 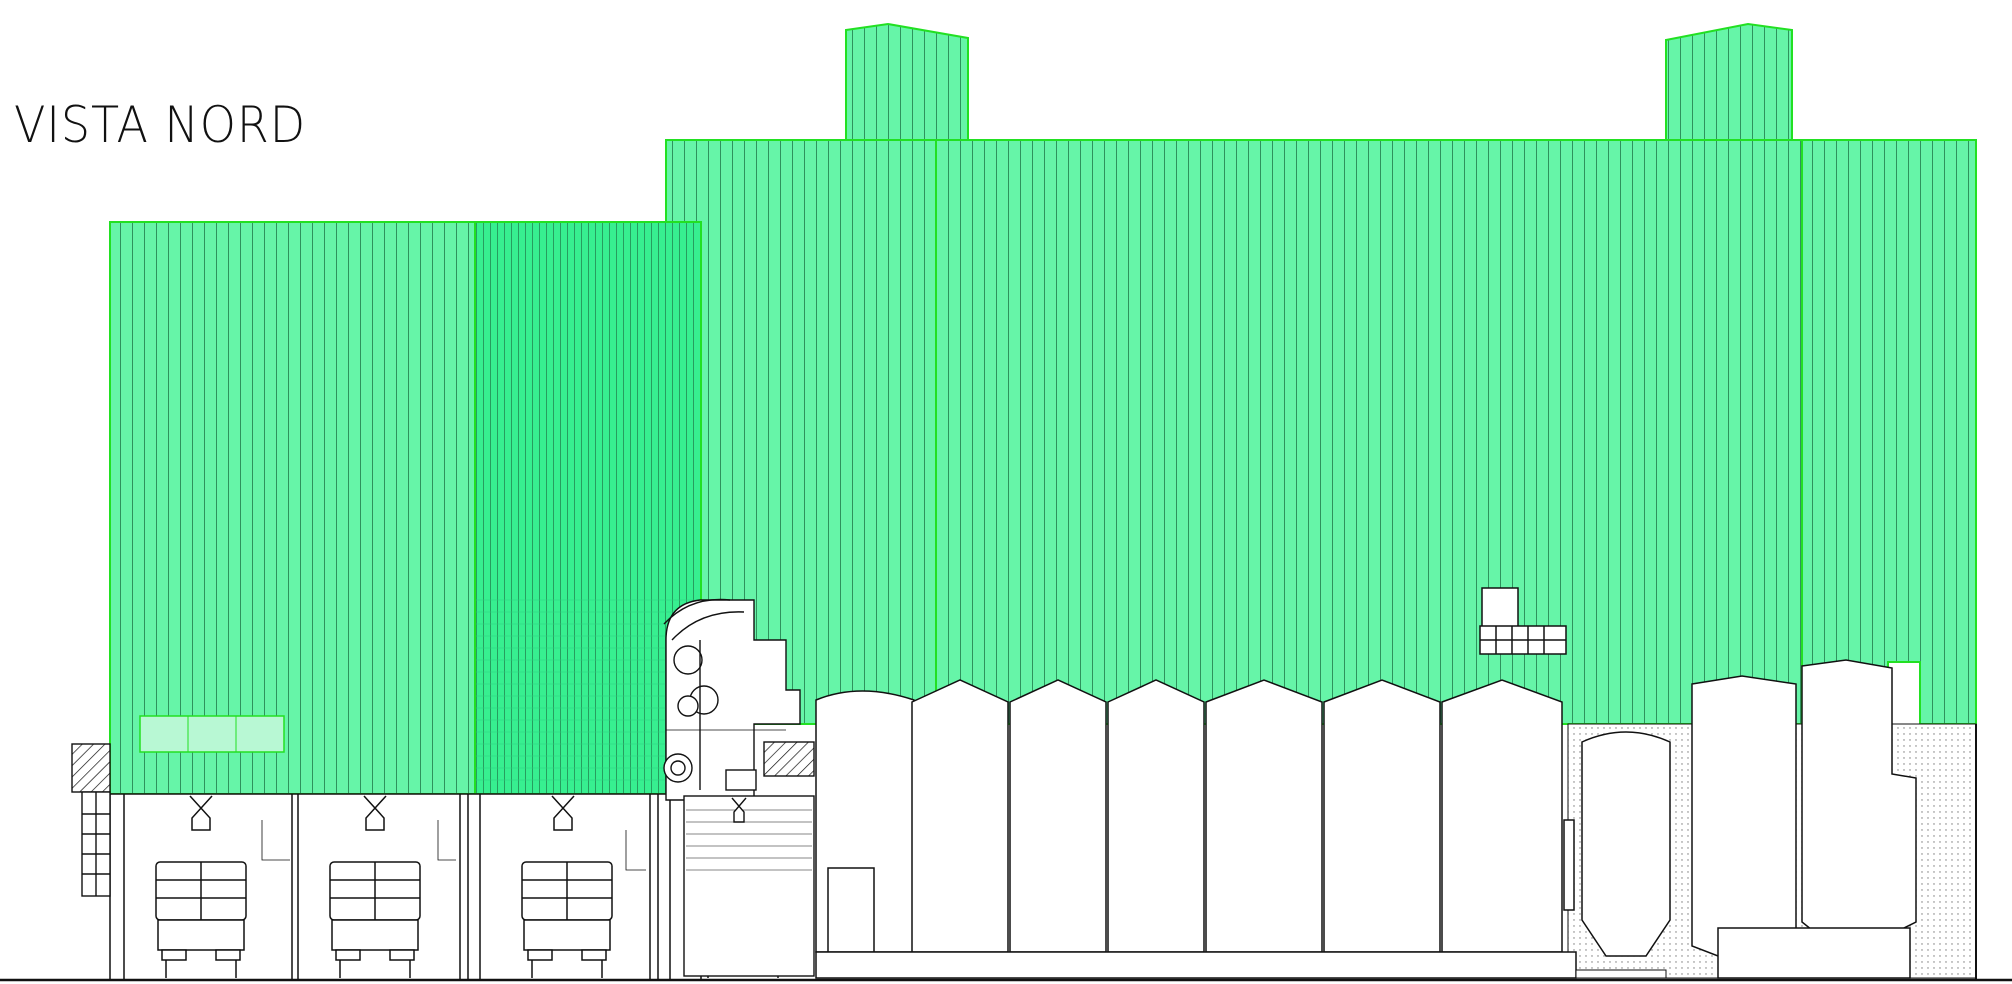 What do you see at coordinates (160, 125) in the screenshot?
I see `drawing-title: VISTA NORD` at bounding box center [160, 125].